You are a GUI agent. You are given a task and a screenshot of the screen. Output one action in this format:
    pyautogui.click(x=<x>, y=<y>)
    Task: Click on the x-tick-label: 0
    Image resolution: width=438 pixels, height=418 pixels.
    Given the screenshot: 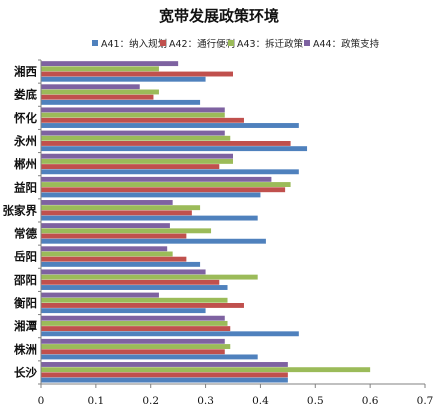 What is the action you would take?
    pyautogui.click(x=41, y=401)
    